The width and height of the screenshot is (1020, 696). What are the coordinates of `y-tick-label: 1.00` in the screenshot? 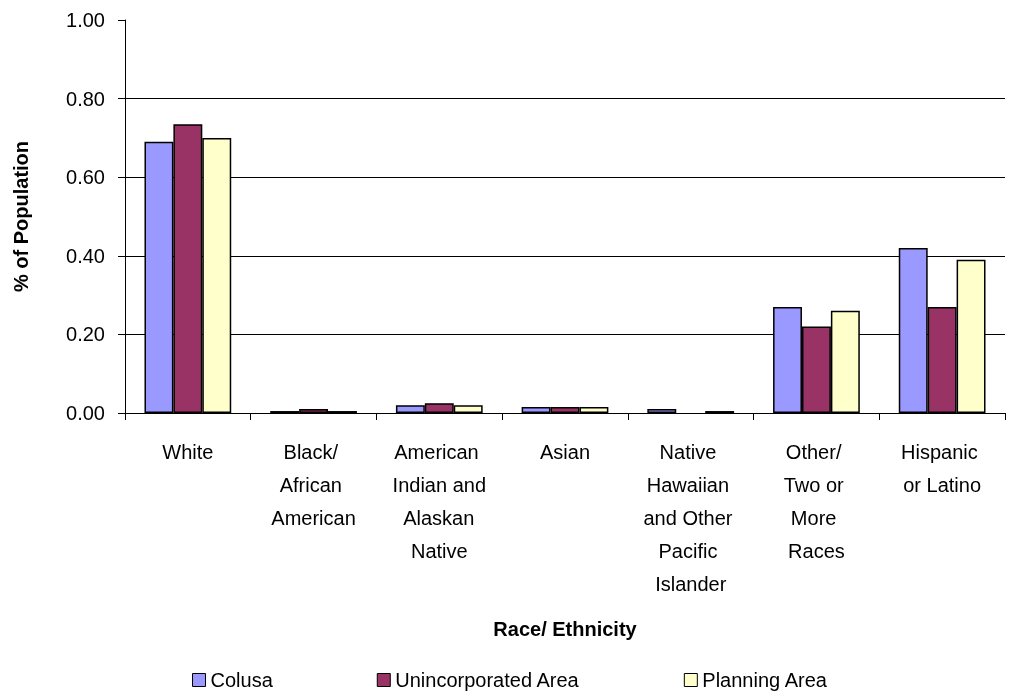 It's located at (85, 20).